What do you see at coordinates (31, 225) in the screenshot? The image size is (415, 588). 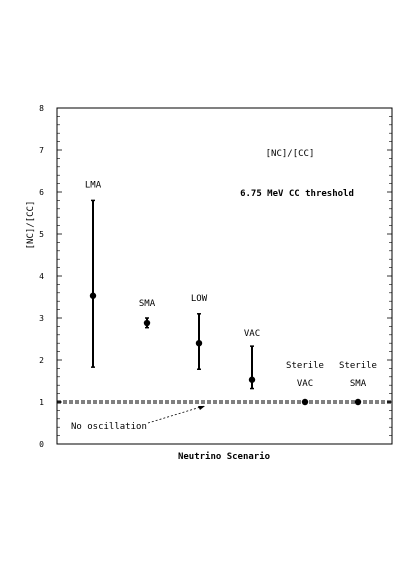 I see `y-axis-label: [NC]/[CC]` at bounding box center [31, 225].